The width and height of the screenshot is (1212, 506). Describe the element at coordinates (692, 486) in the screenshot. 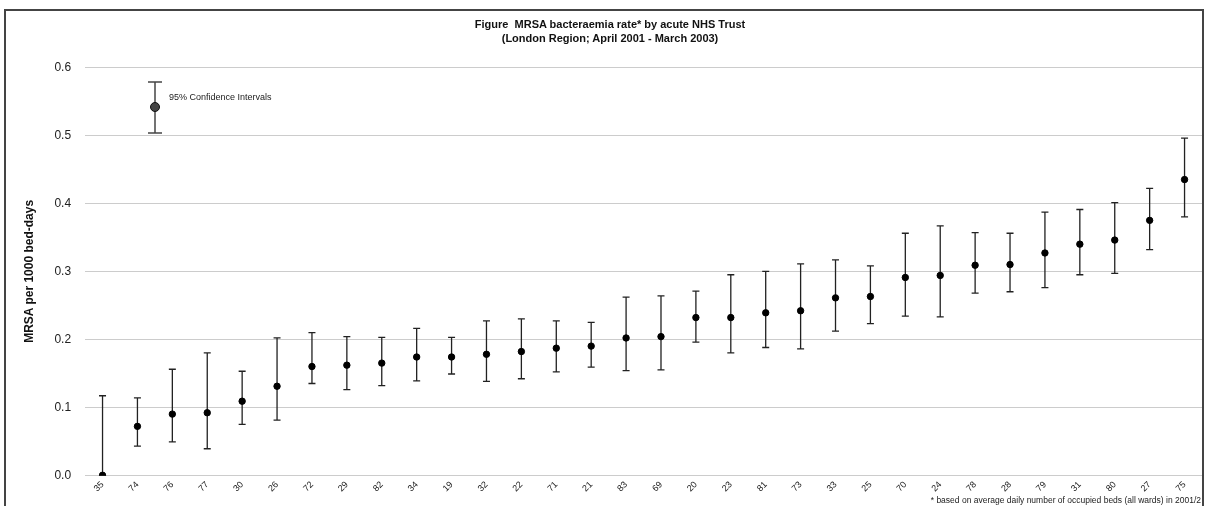

I see `x-tick-label: 20` at that location.